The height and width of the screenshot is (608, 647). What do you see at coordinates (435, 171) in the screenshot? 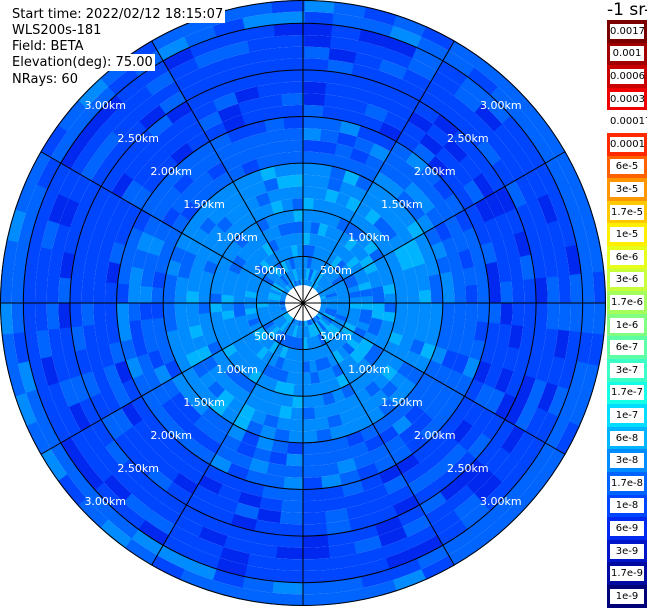
I see `ring-label: 2.00km` at bounding box center [435, 171].